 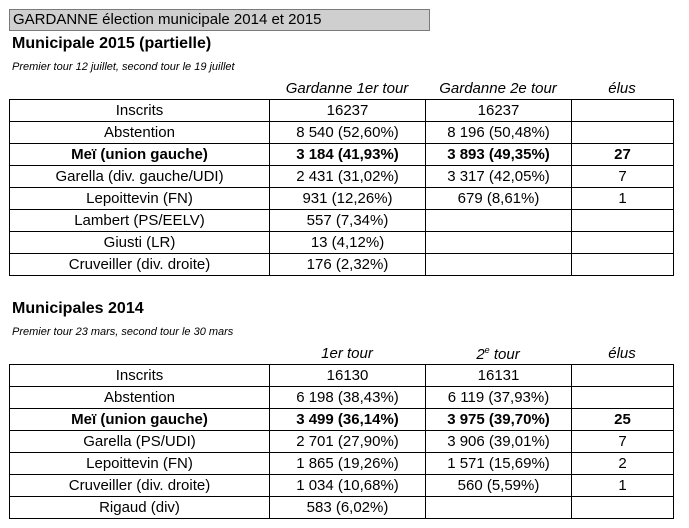 I want to click on table-row: Rigaud (div) 583 (6,02%), so click(x=341, y=507).